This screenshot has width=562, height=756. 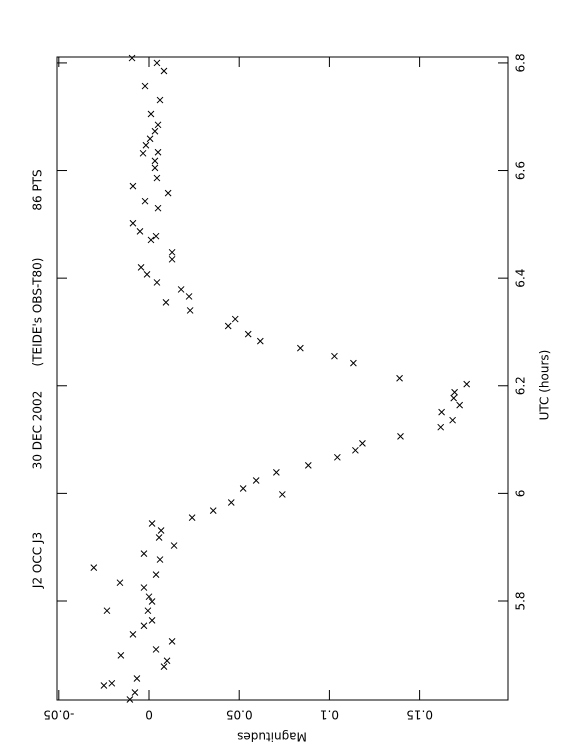 I want to click on y-tick-label: 0.1, so click(x=329, y=715).